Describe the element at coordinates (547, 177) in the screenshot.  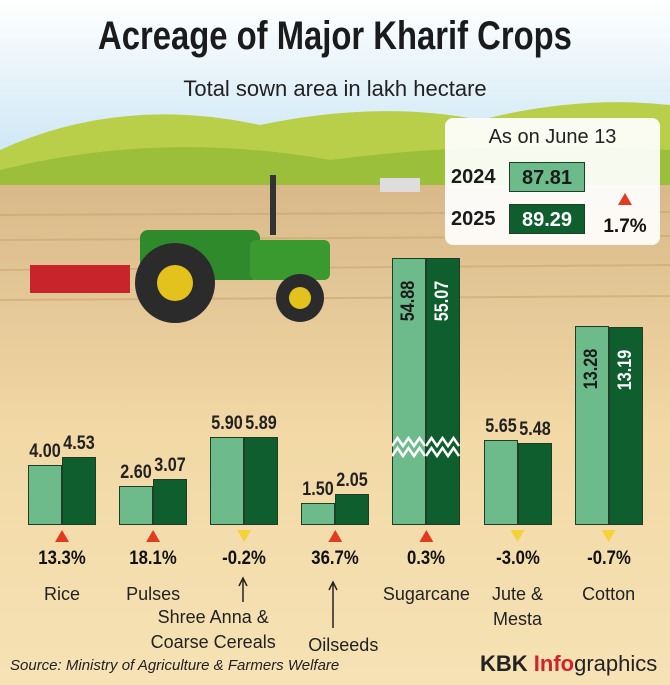
I see `legend-total: 87.81` at that location.